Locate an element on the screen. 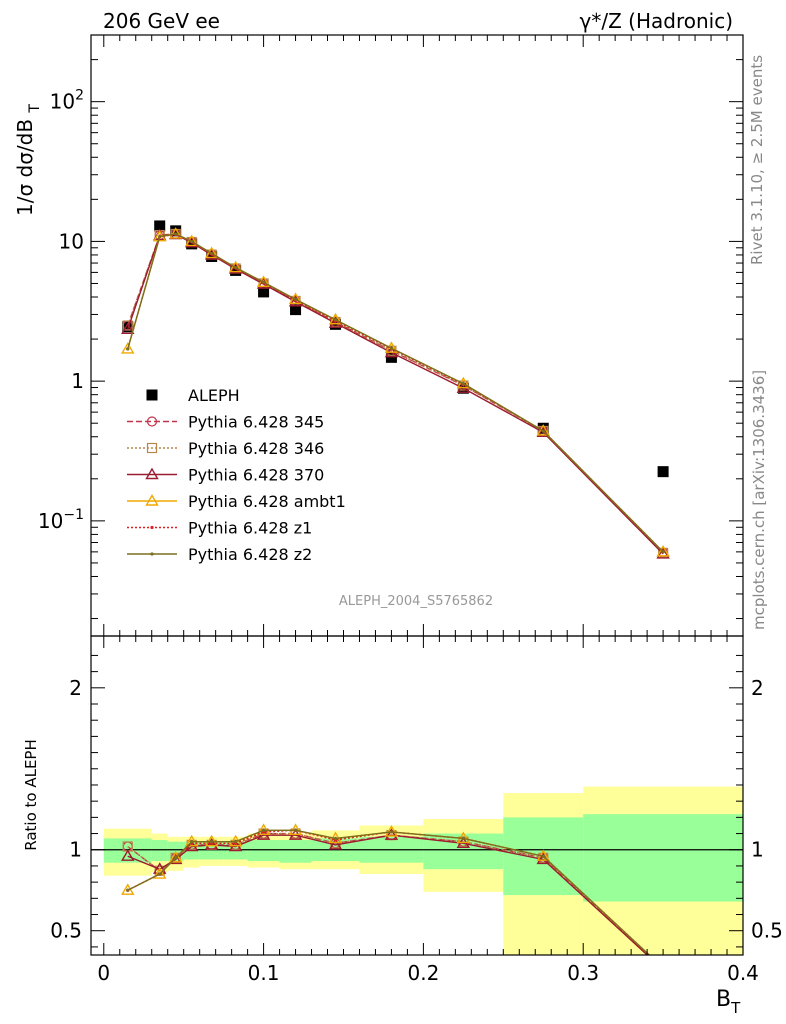  main-ylabel: 1/σ dσ/dB T is located at coordinates (28, 160).